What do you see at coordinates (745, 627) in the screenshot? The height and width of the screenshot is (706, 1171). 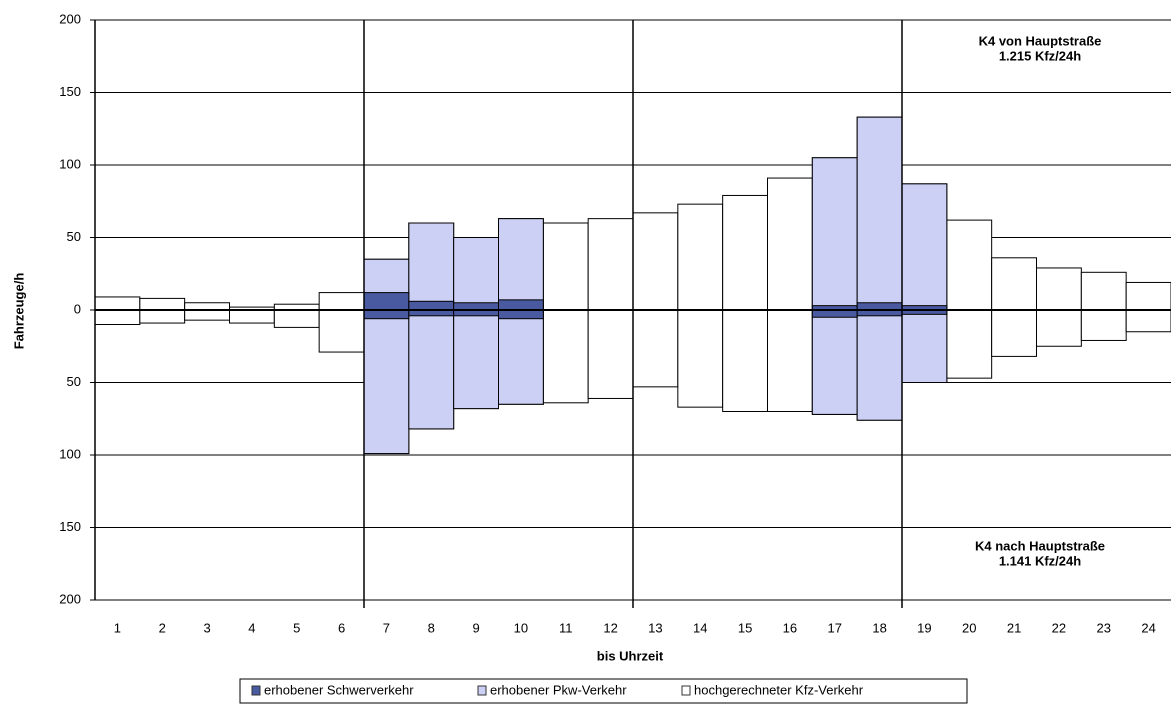 I see `x-tick-label: 15` at bounding box center [745, 627].